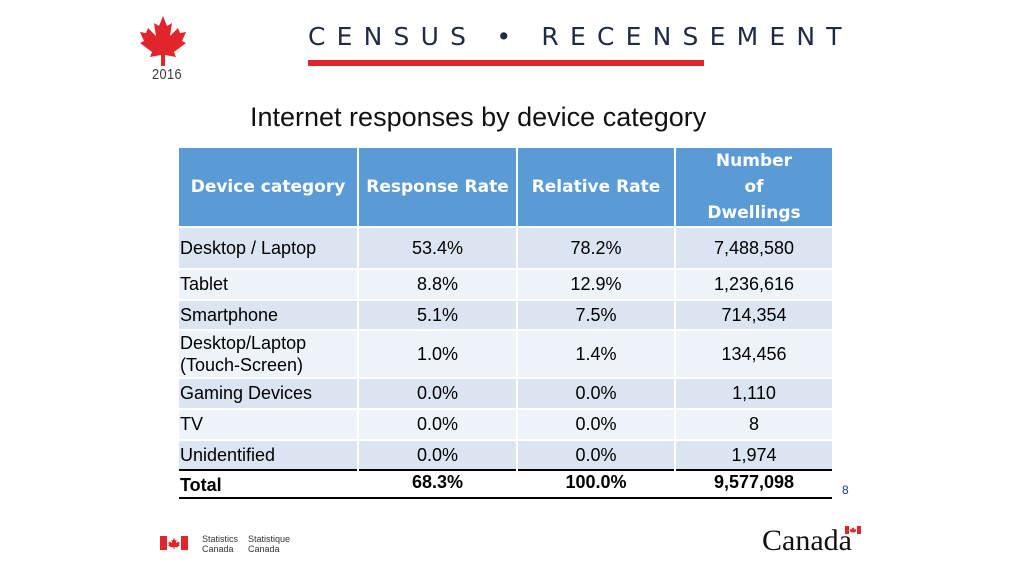  What do you see at coordinates (478, 117) in the screenshot?
I see `slide-title: Internet responses by device category` at bounding box center [478, 117].